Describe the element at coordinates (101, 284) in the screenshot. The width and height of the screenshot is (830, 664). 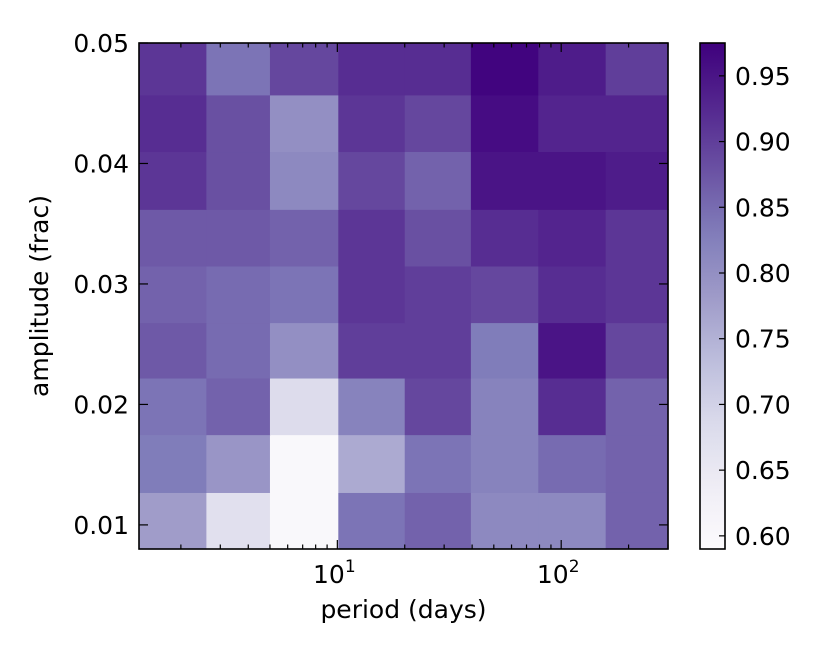
I see `y-tick-label: 0.03` at that location.